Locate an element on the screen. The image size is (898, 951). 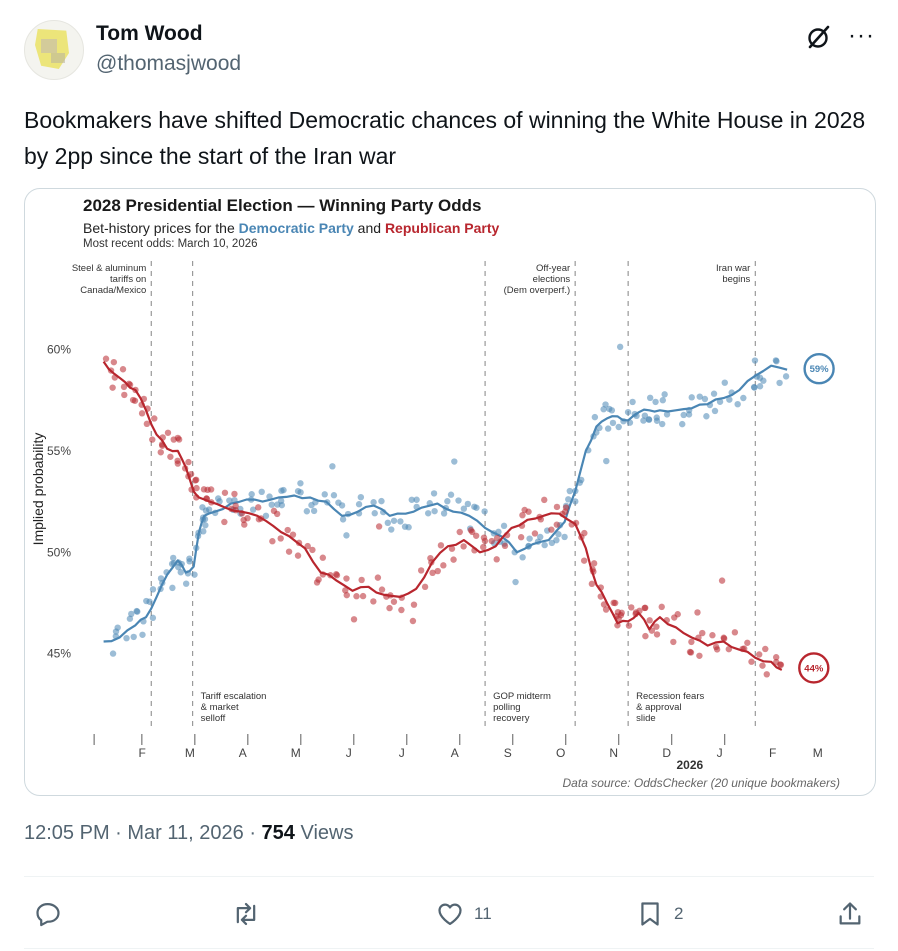
subtitle-prefix: Bet-history prices for the is located at coordinates (161, 228).